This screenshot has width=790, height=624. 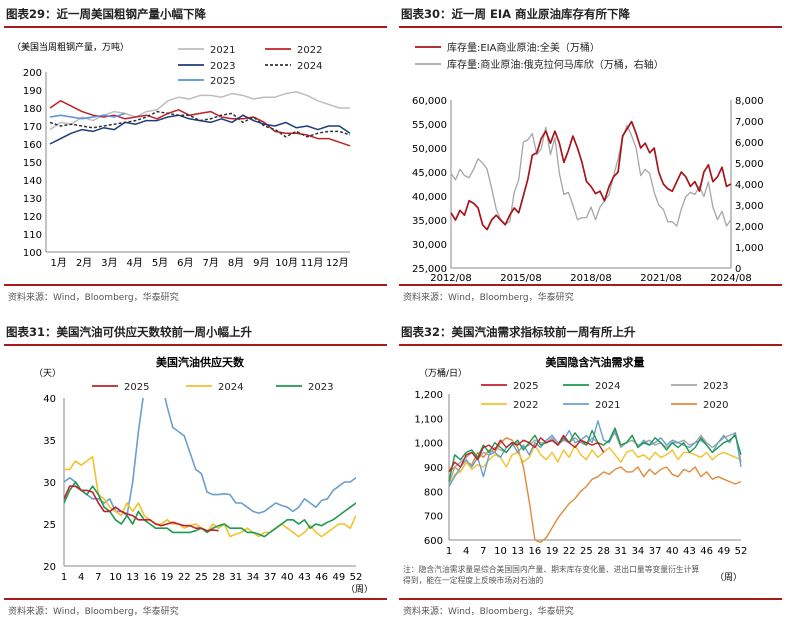 What do you see at coordinates (443, 373) in the screenshot?
I see `y-axis-unit: （万桶/日）` at bounding box center [443, 373].